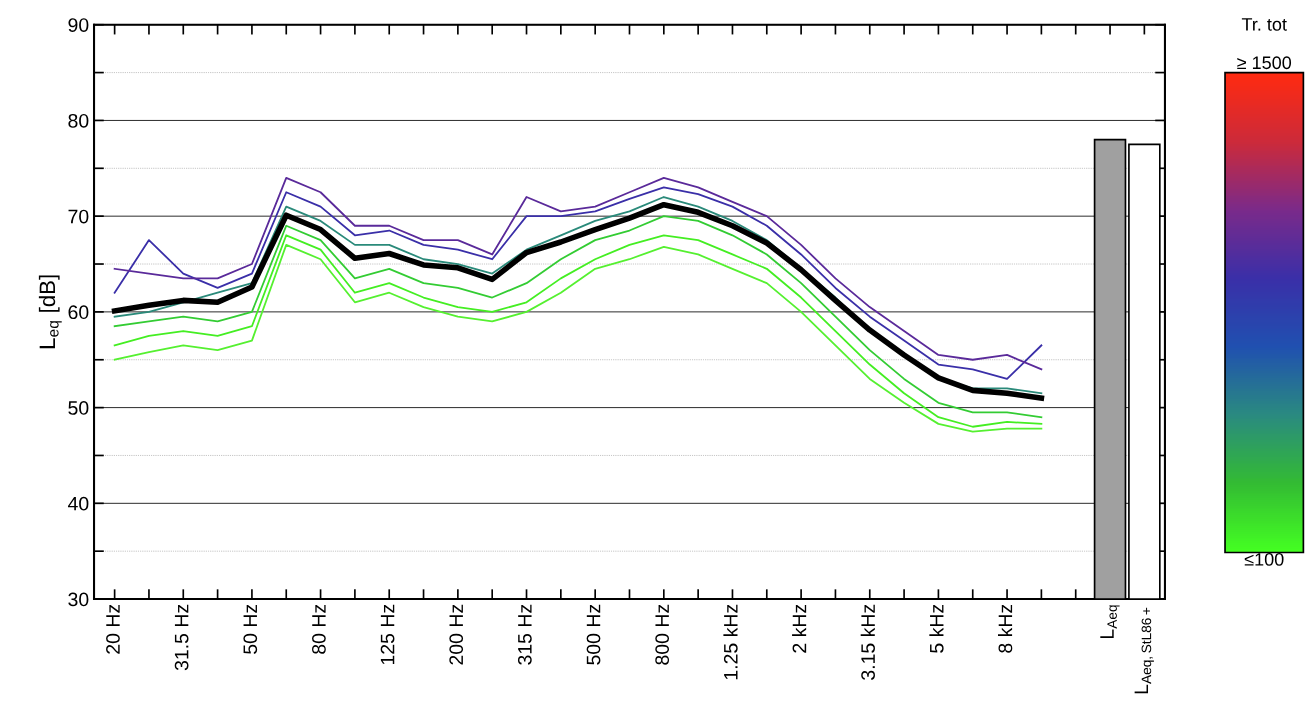  What do you see at coordinates (319, 629) in the screenshot?
I see `x-tick-label: 80 Hz` at bounding box center [319, 629].